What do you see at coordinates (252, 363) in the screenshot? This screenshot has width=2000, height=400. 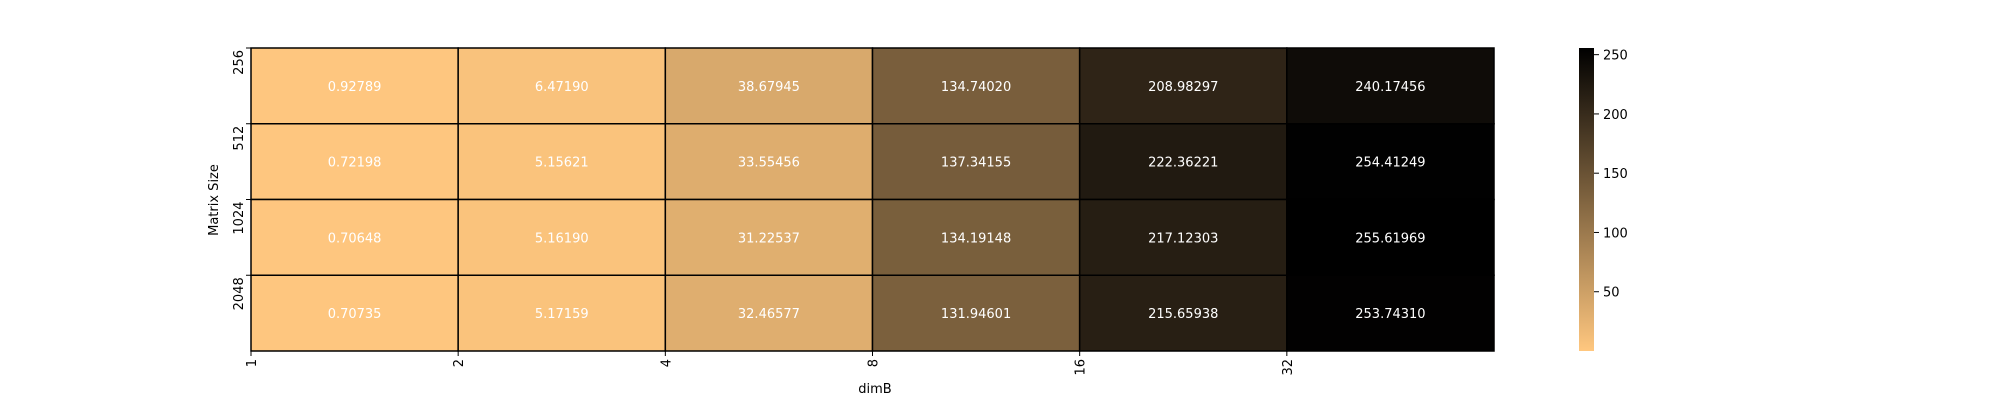 I see `x-tick-label-0: 1` at bounding box center [252, 363].